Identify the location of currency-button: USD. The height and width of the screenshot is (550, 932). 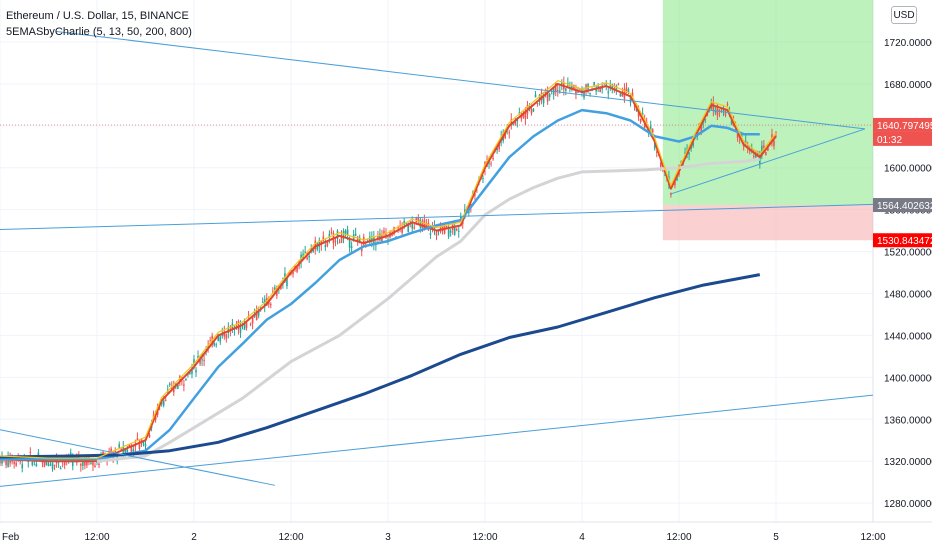
(904, 15).